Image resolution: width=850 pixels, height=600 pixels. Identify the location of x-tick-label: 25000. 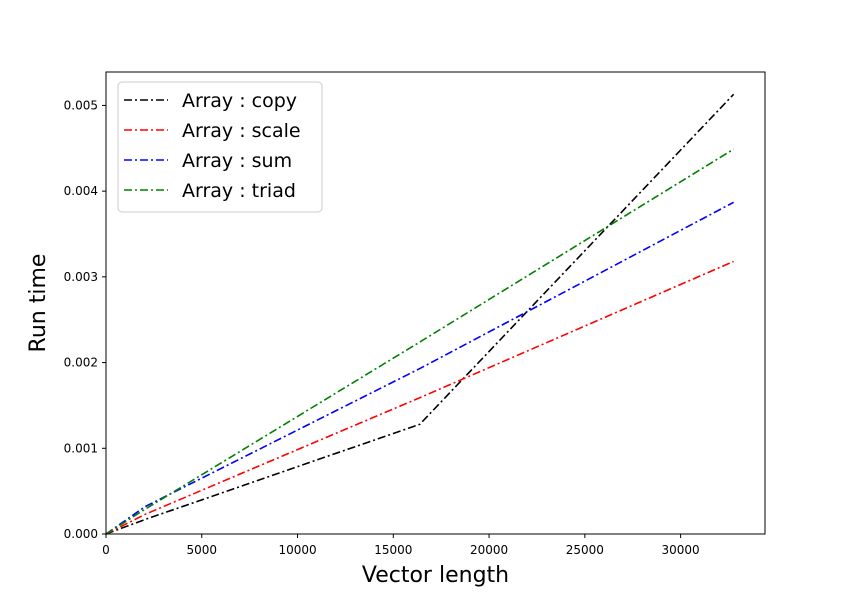
(585, 550).